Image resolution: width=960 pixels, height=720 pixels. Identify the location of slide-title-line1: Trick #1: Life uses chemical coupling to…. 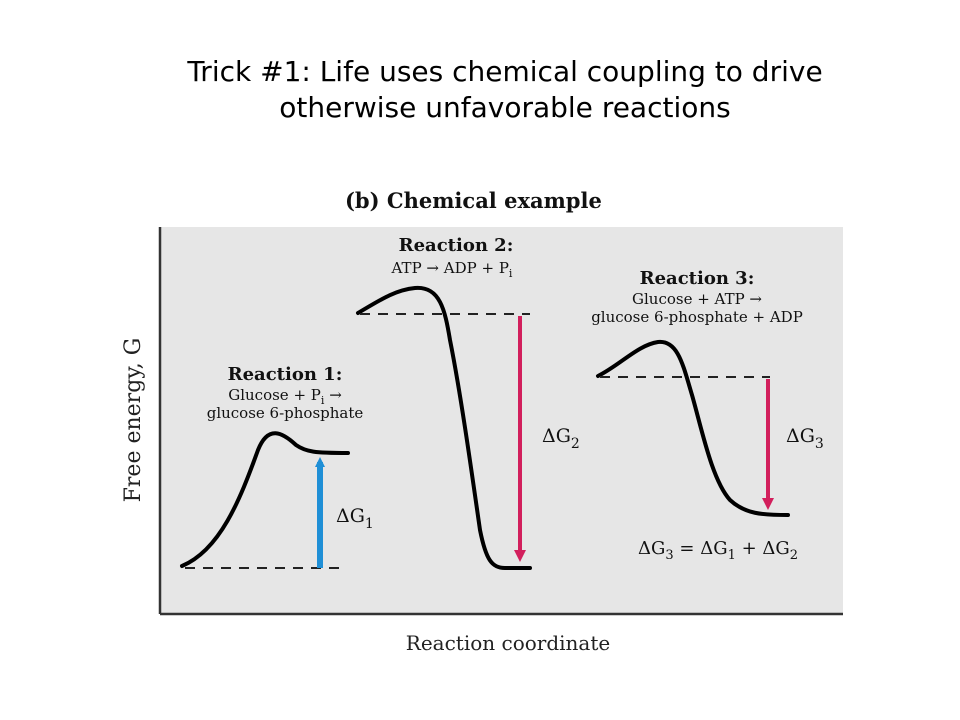
(505, 71).